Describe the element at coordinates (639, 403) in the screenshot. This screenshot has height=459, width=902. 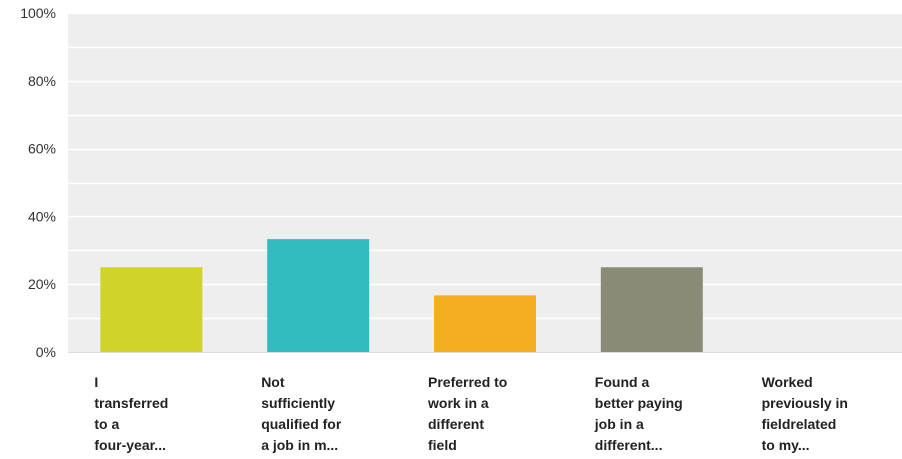
I see `x-category-label-line: better paying` at that location.